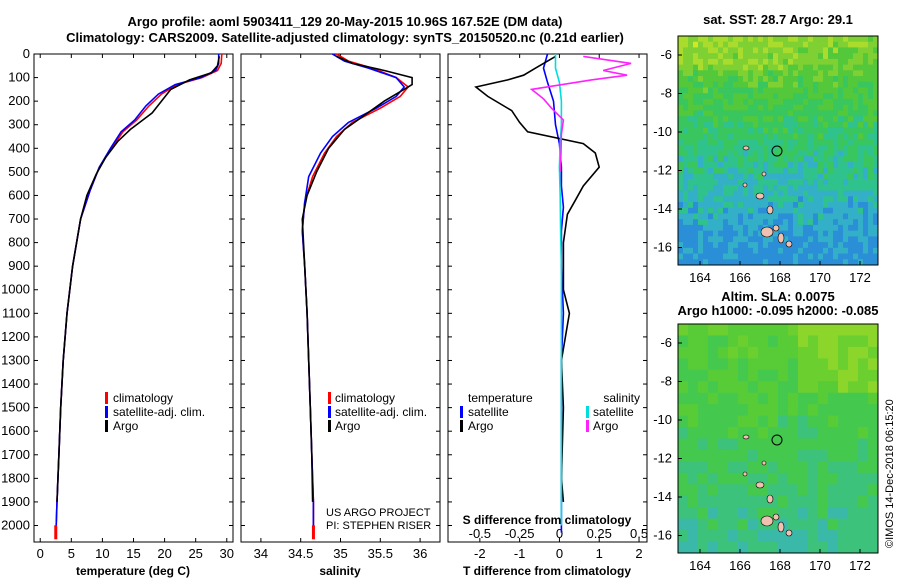  What do you see at coordinates (613, 412) in the screenshot?
I see `legend-s-satellite-label: satellite` at bounding box center [613, 412].